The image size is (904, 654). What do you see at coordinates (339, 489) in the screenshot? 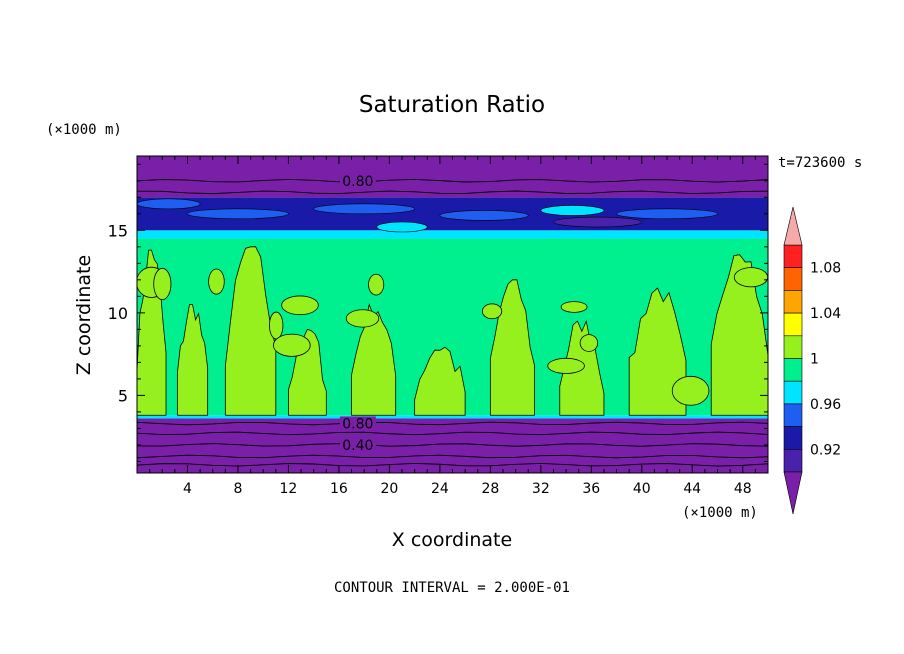
I see `x-tick-label: 16` at bounding box center [339, 489].